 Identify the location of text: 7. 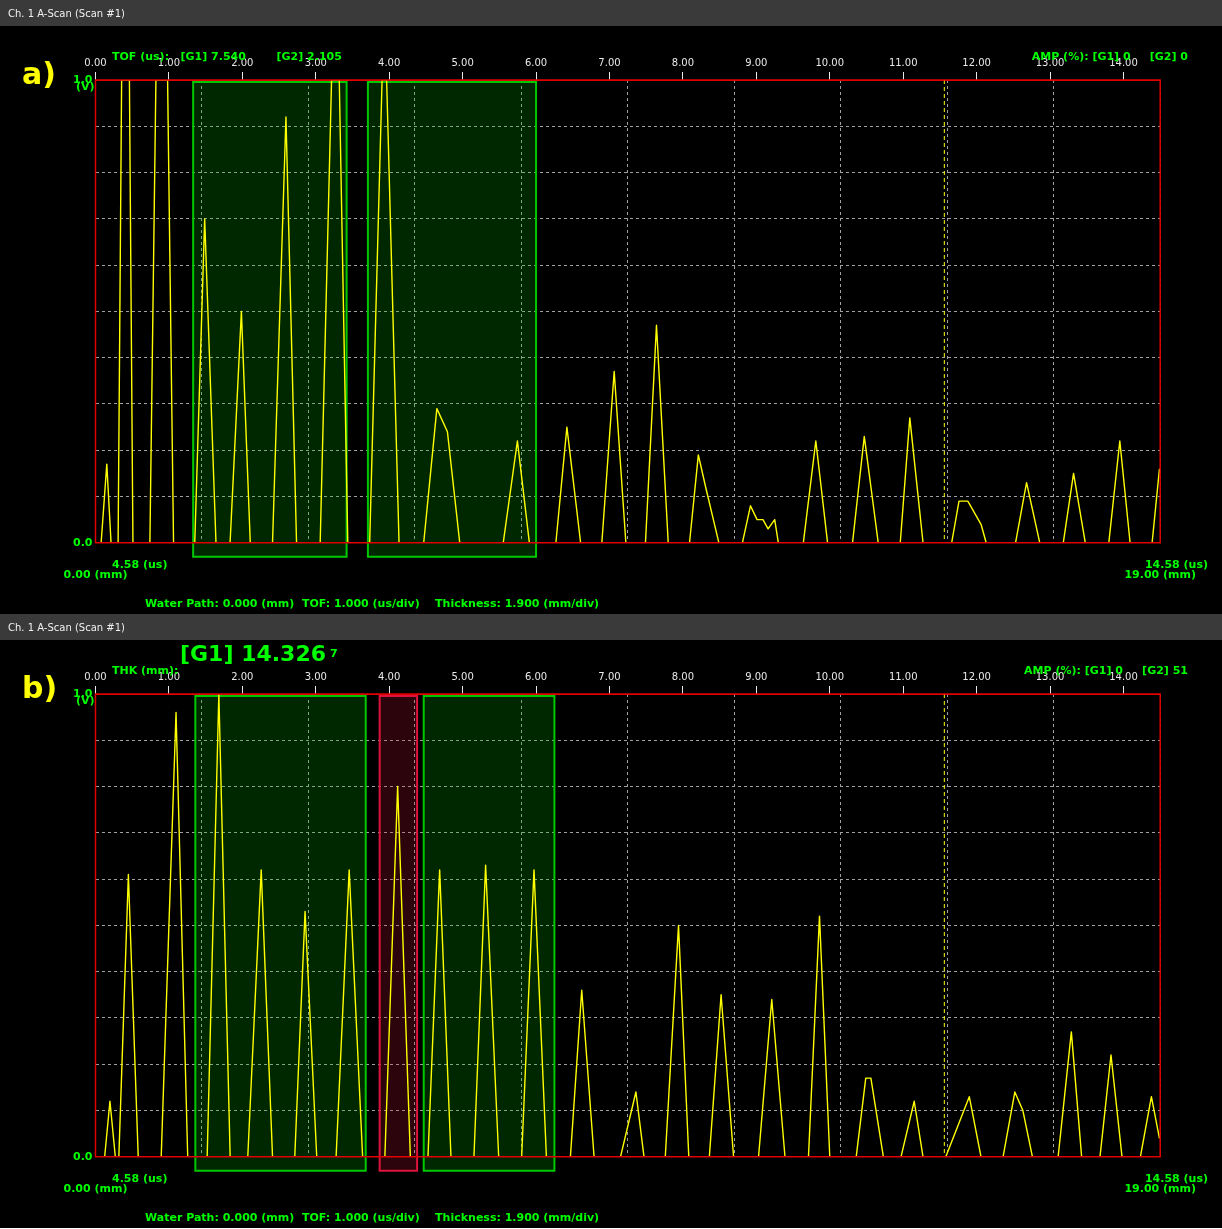
(334, 653).